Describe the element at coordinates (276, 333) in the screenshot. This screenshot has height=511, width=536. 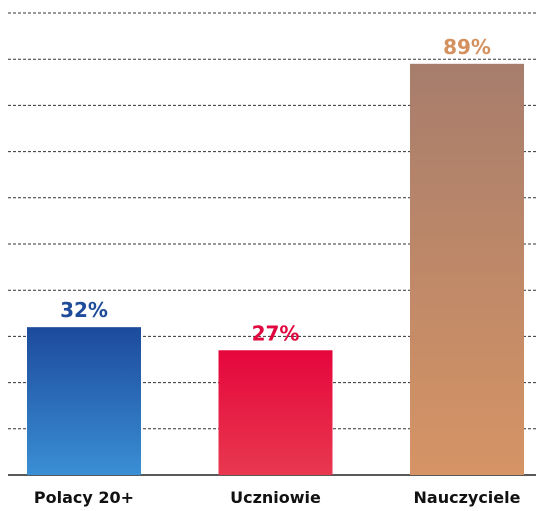
I see `value-label: 27%` at that location.